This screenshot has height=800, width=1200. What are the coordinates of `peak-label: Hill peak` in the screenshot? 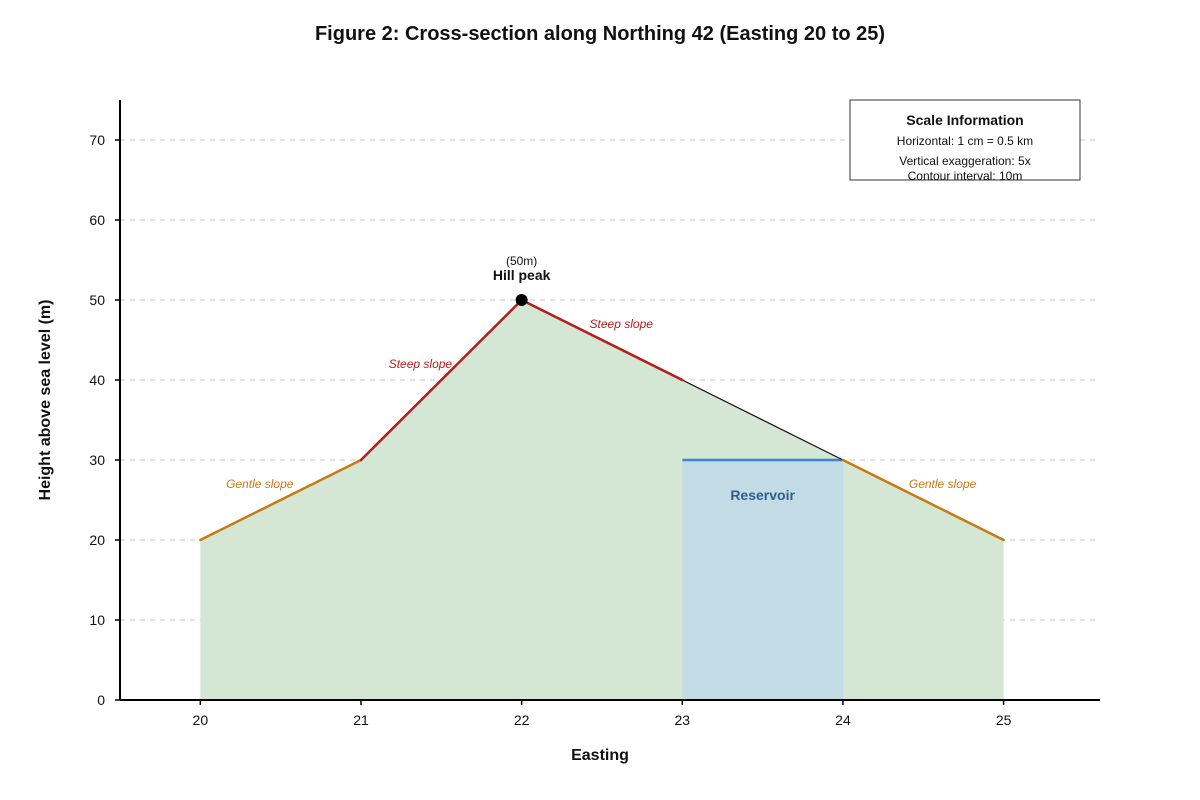 It's located at (522, 275).